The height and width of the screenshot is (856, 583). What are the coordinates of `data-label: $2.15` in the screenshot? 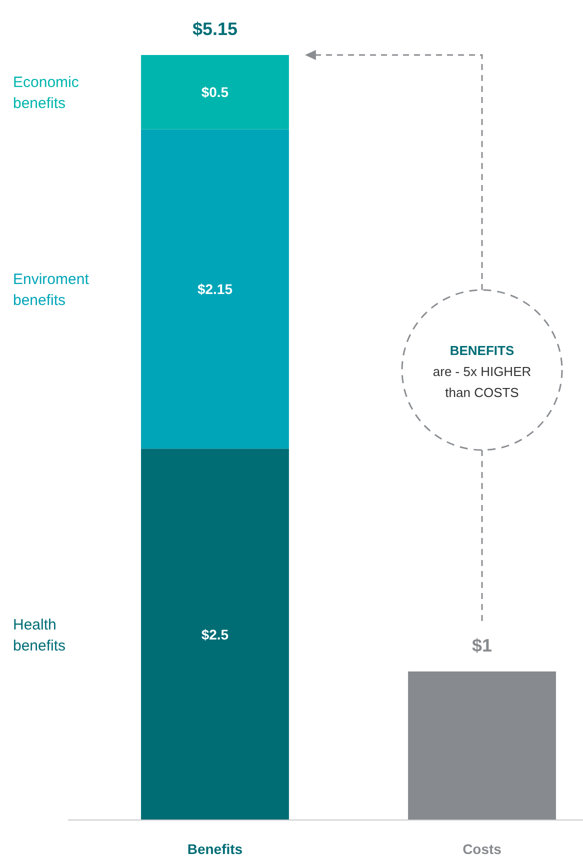 It's located at (215, 288).